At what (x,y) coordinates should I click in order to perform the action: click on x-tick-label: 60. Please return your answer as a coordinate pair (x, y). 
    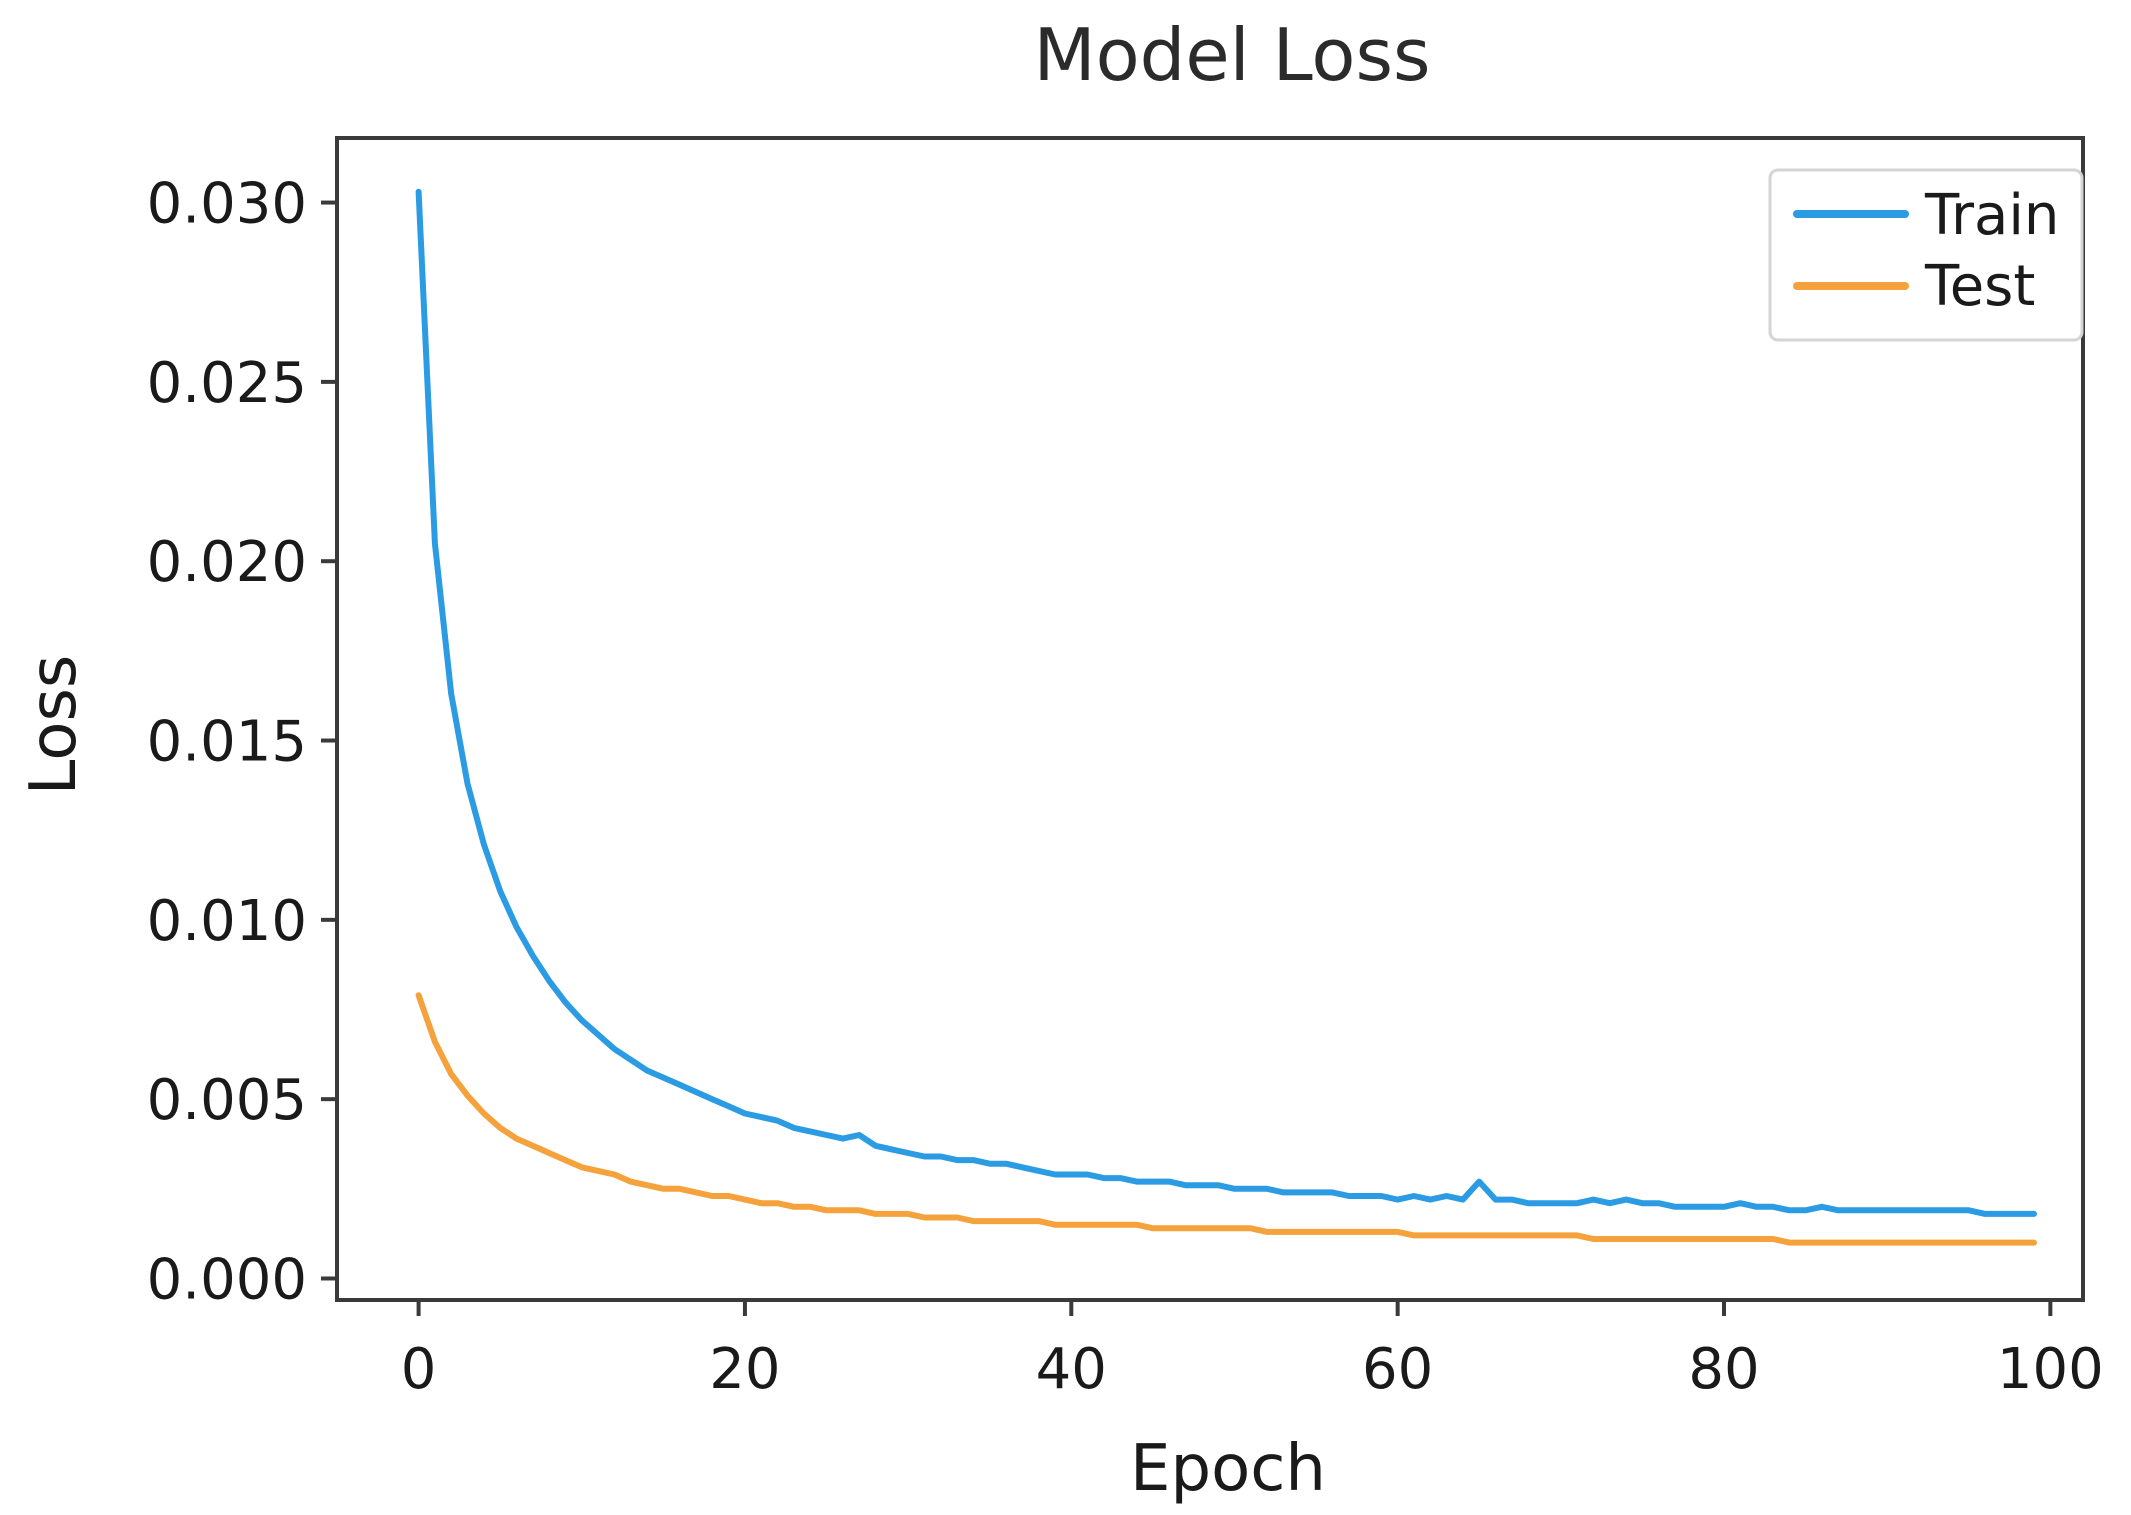
    Looking at the image, I should click on (1397, 1369).